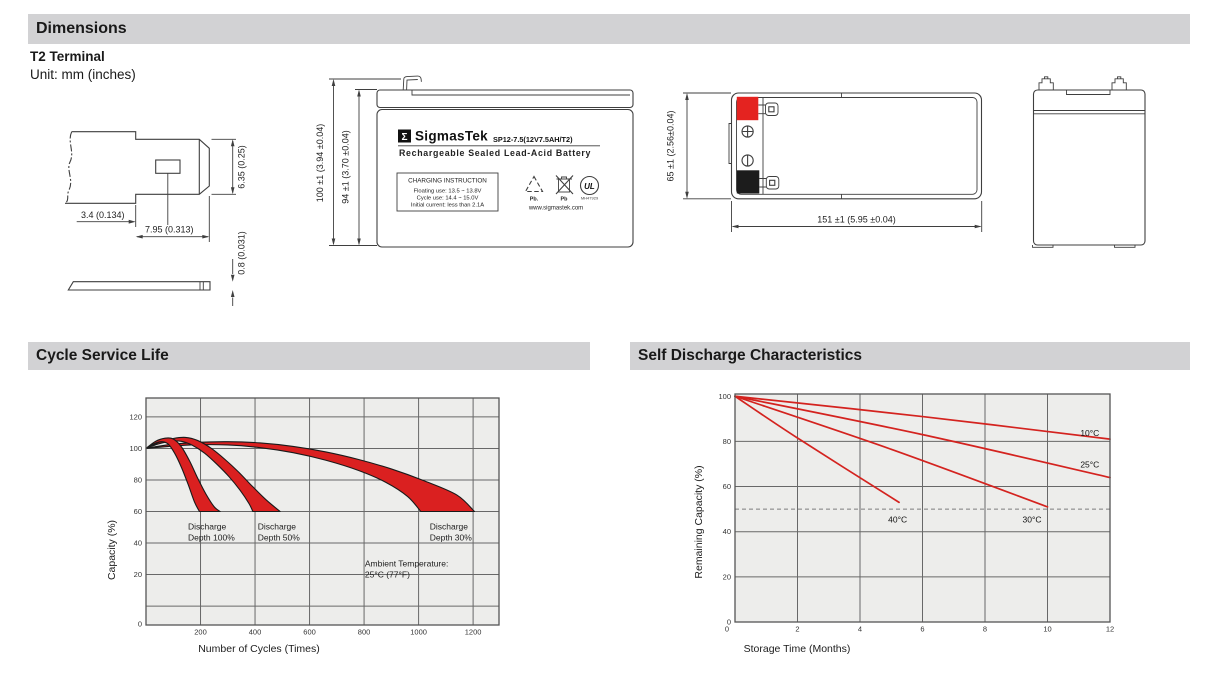 The height and width of the screenshot is (686, 1214). What do you see at coordinates (590, 198) in the screenshot?
I see `ul-file-number: MH47929` at bounding box center [590, 198].